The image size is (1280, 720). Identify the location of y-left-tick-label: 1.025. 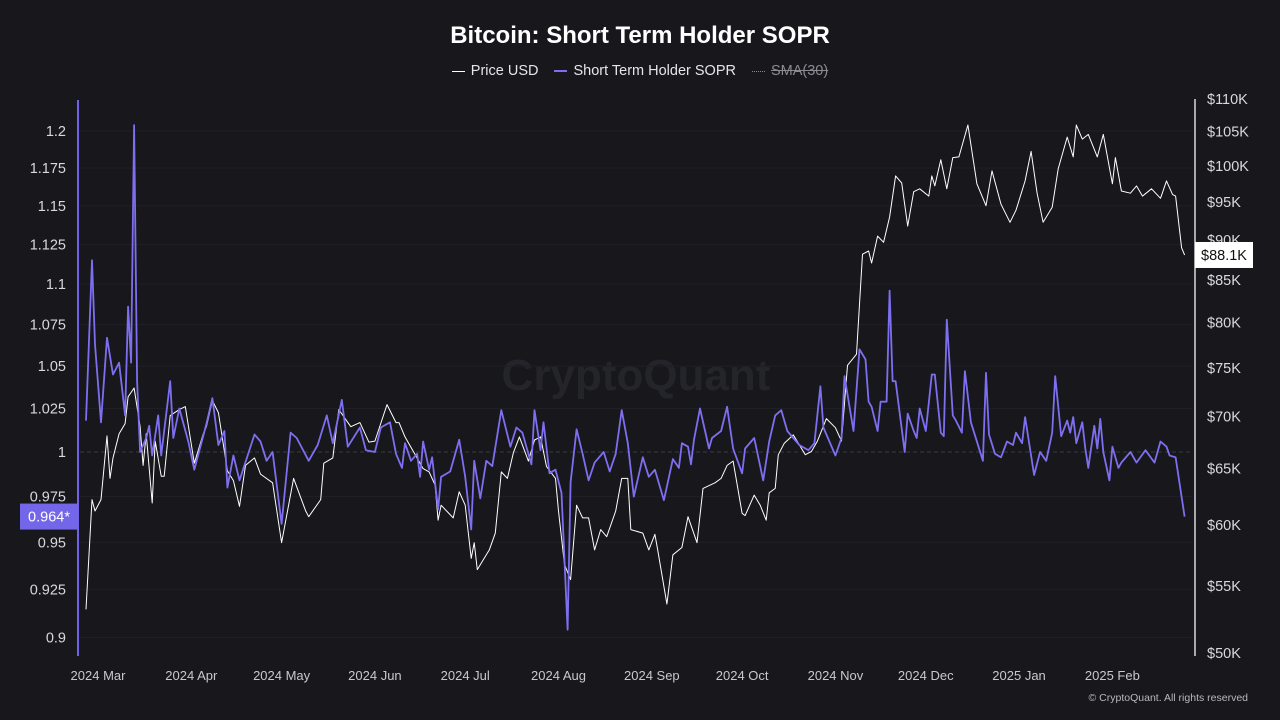
(48, 410).